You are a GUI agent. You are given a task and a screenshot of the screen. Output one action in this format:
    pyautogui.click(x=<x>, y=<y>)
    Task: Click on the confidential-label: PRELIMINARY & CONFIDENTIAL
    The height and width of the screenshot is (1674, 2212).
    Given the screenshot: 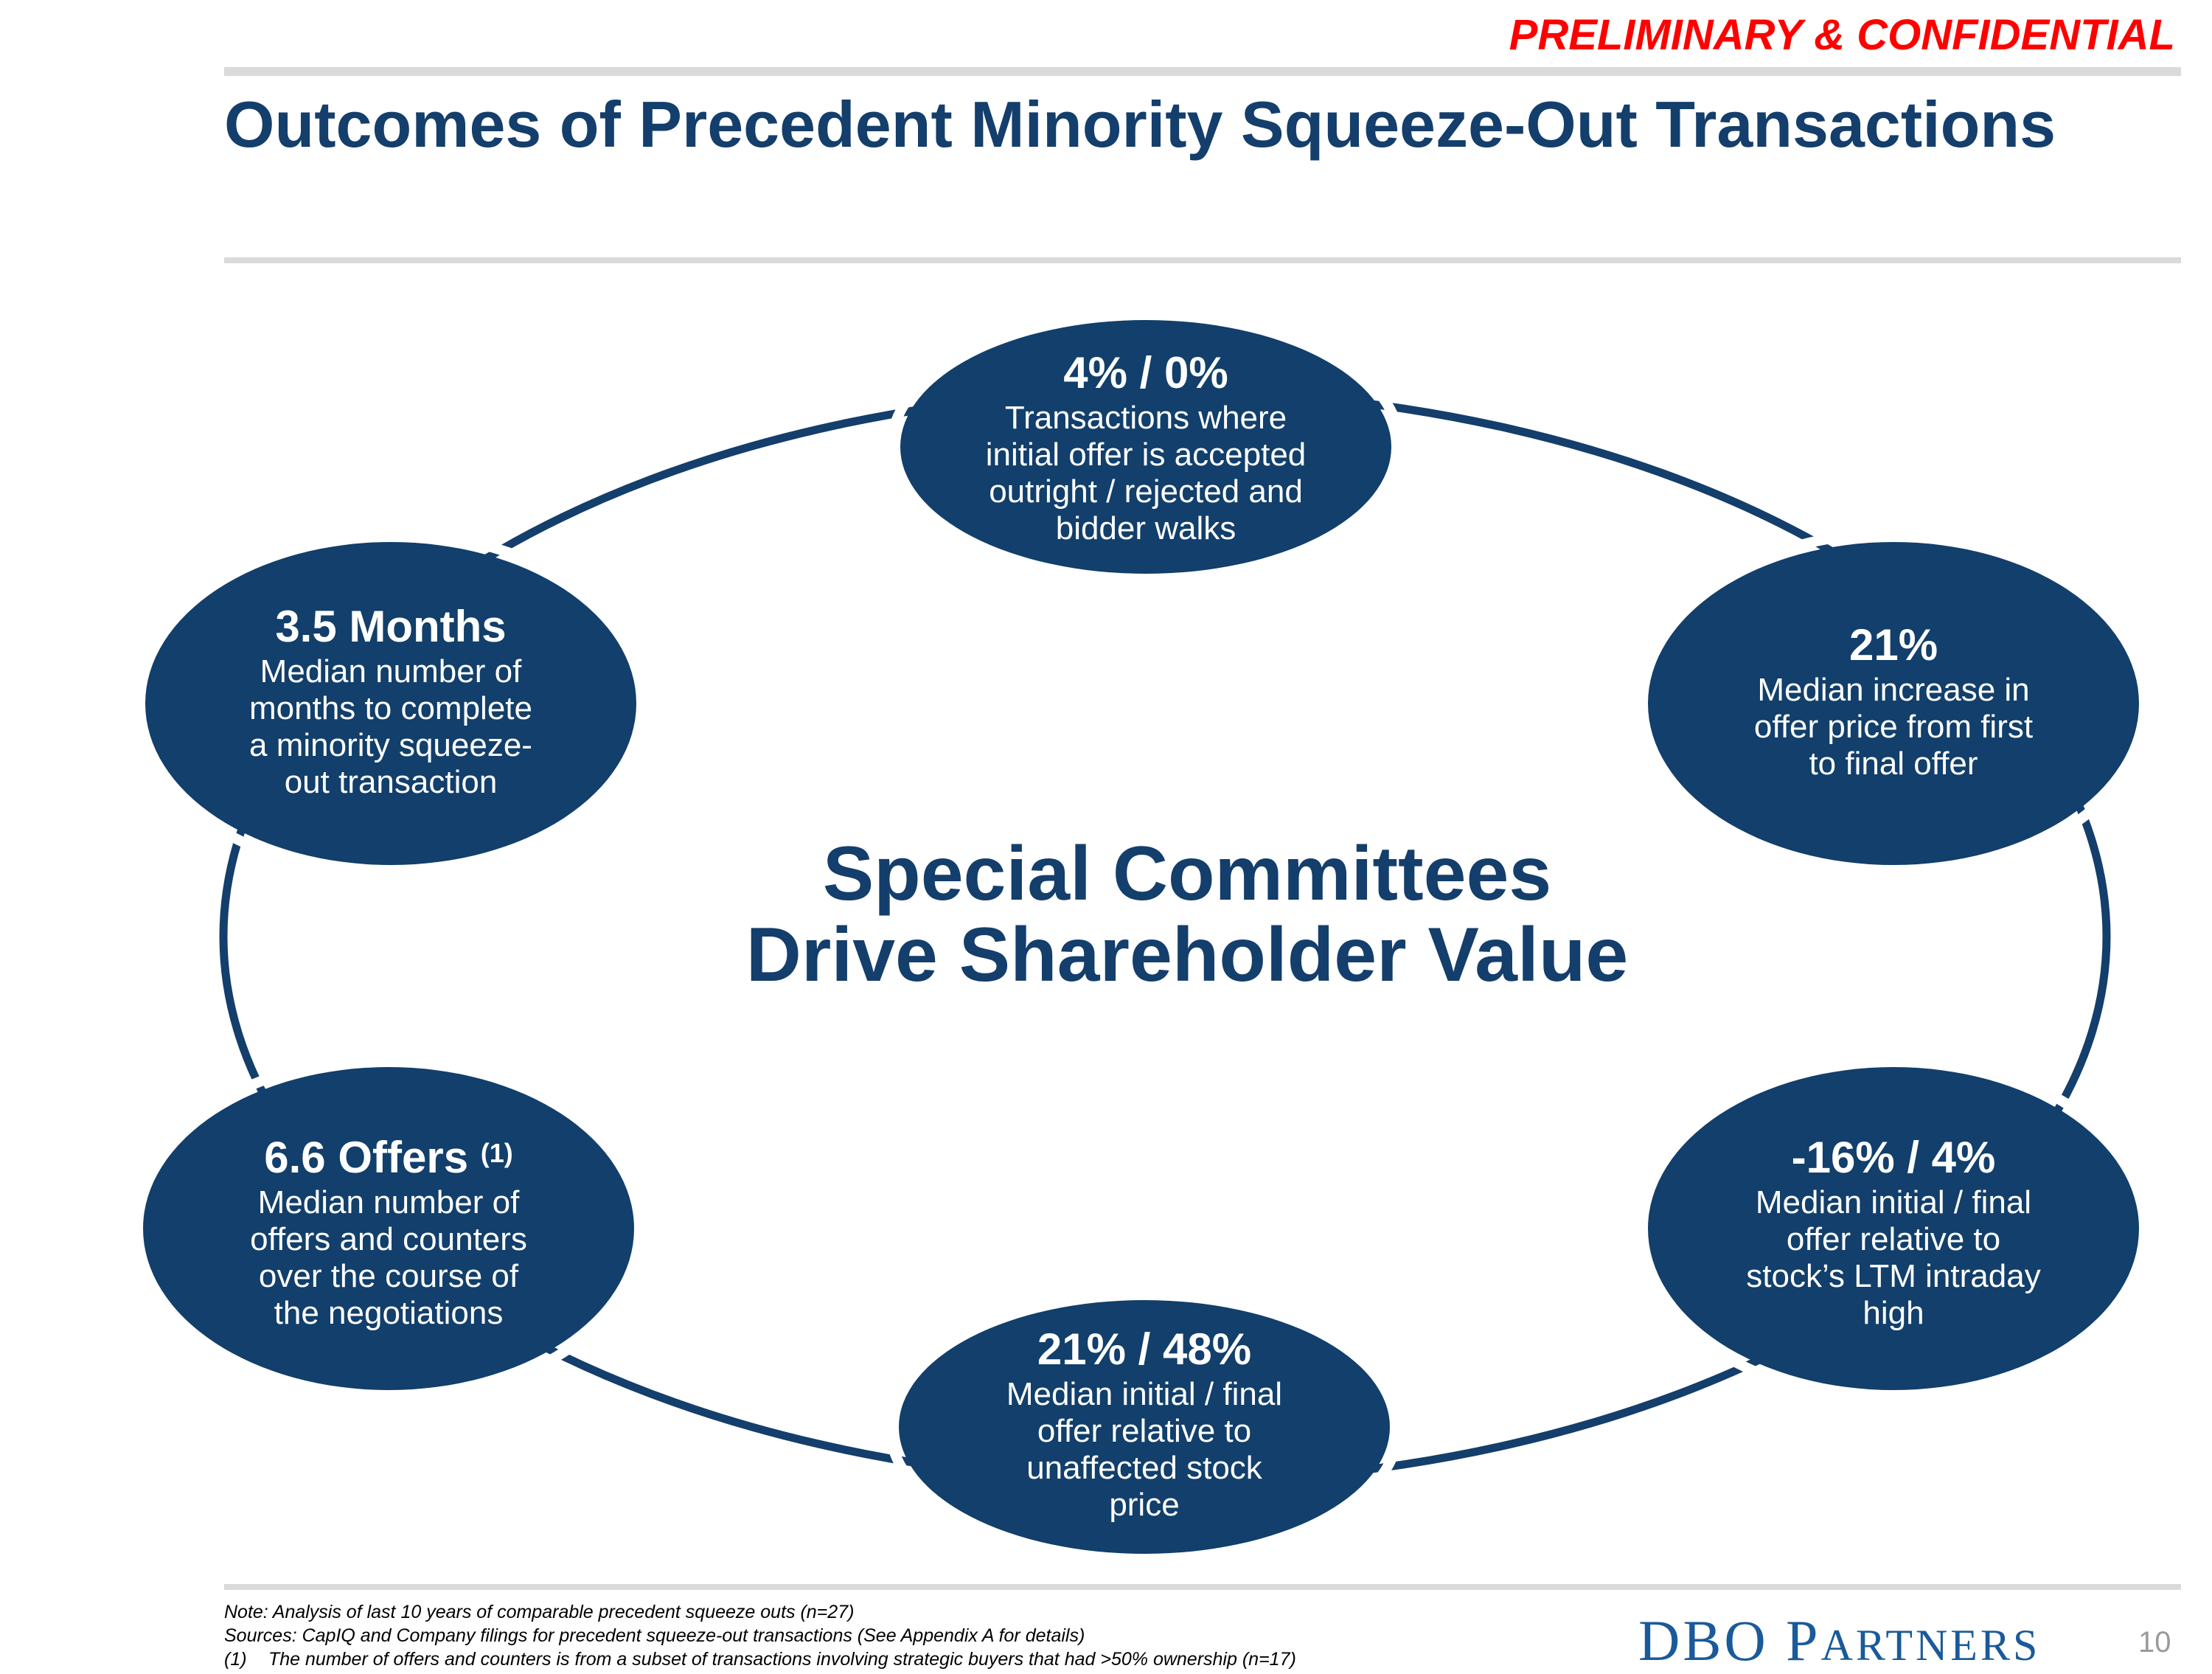 What is the action you would take?
    pyautogui.click(x=1842, y=35)
    